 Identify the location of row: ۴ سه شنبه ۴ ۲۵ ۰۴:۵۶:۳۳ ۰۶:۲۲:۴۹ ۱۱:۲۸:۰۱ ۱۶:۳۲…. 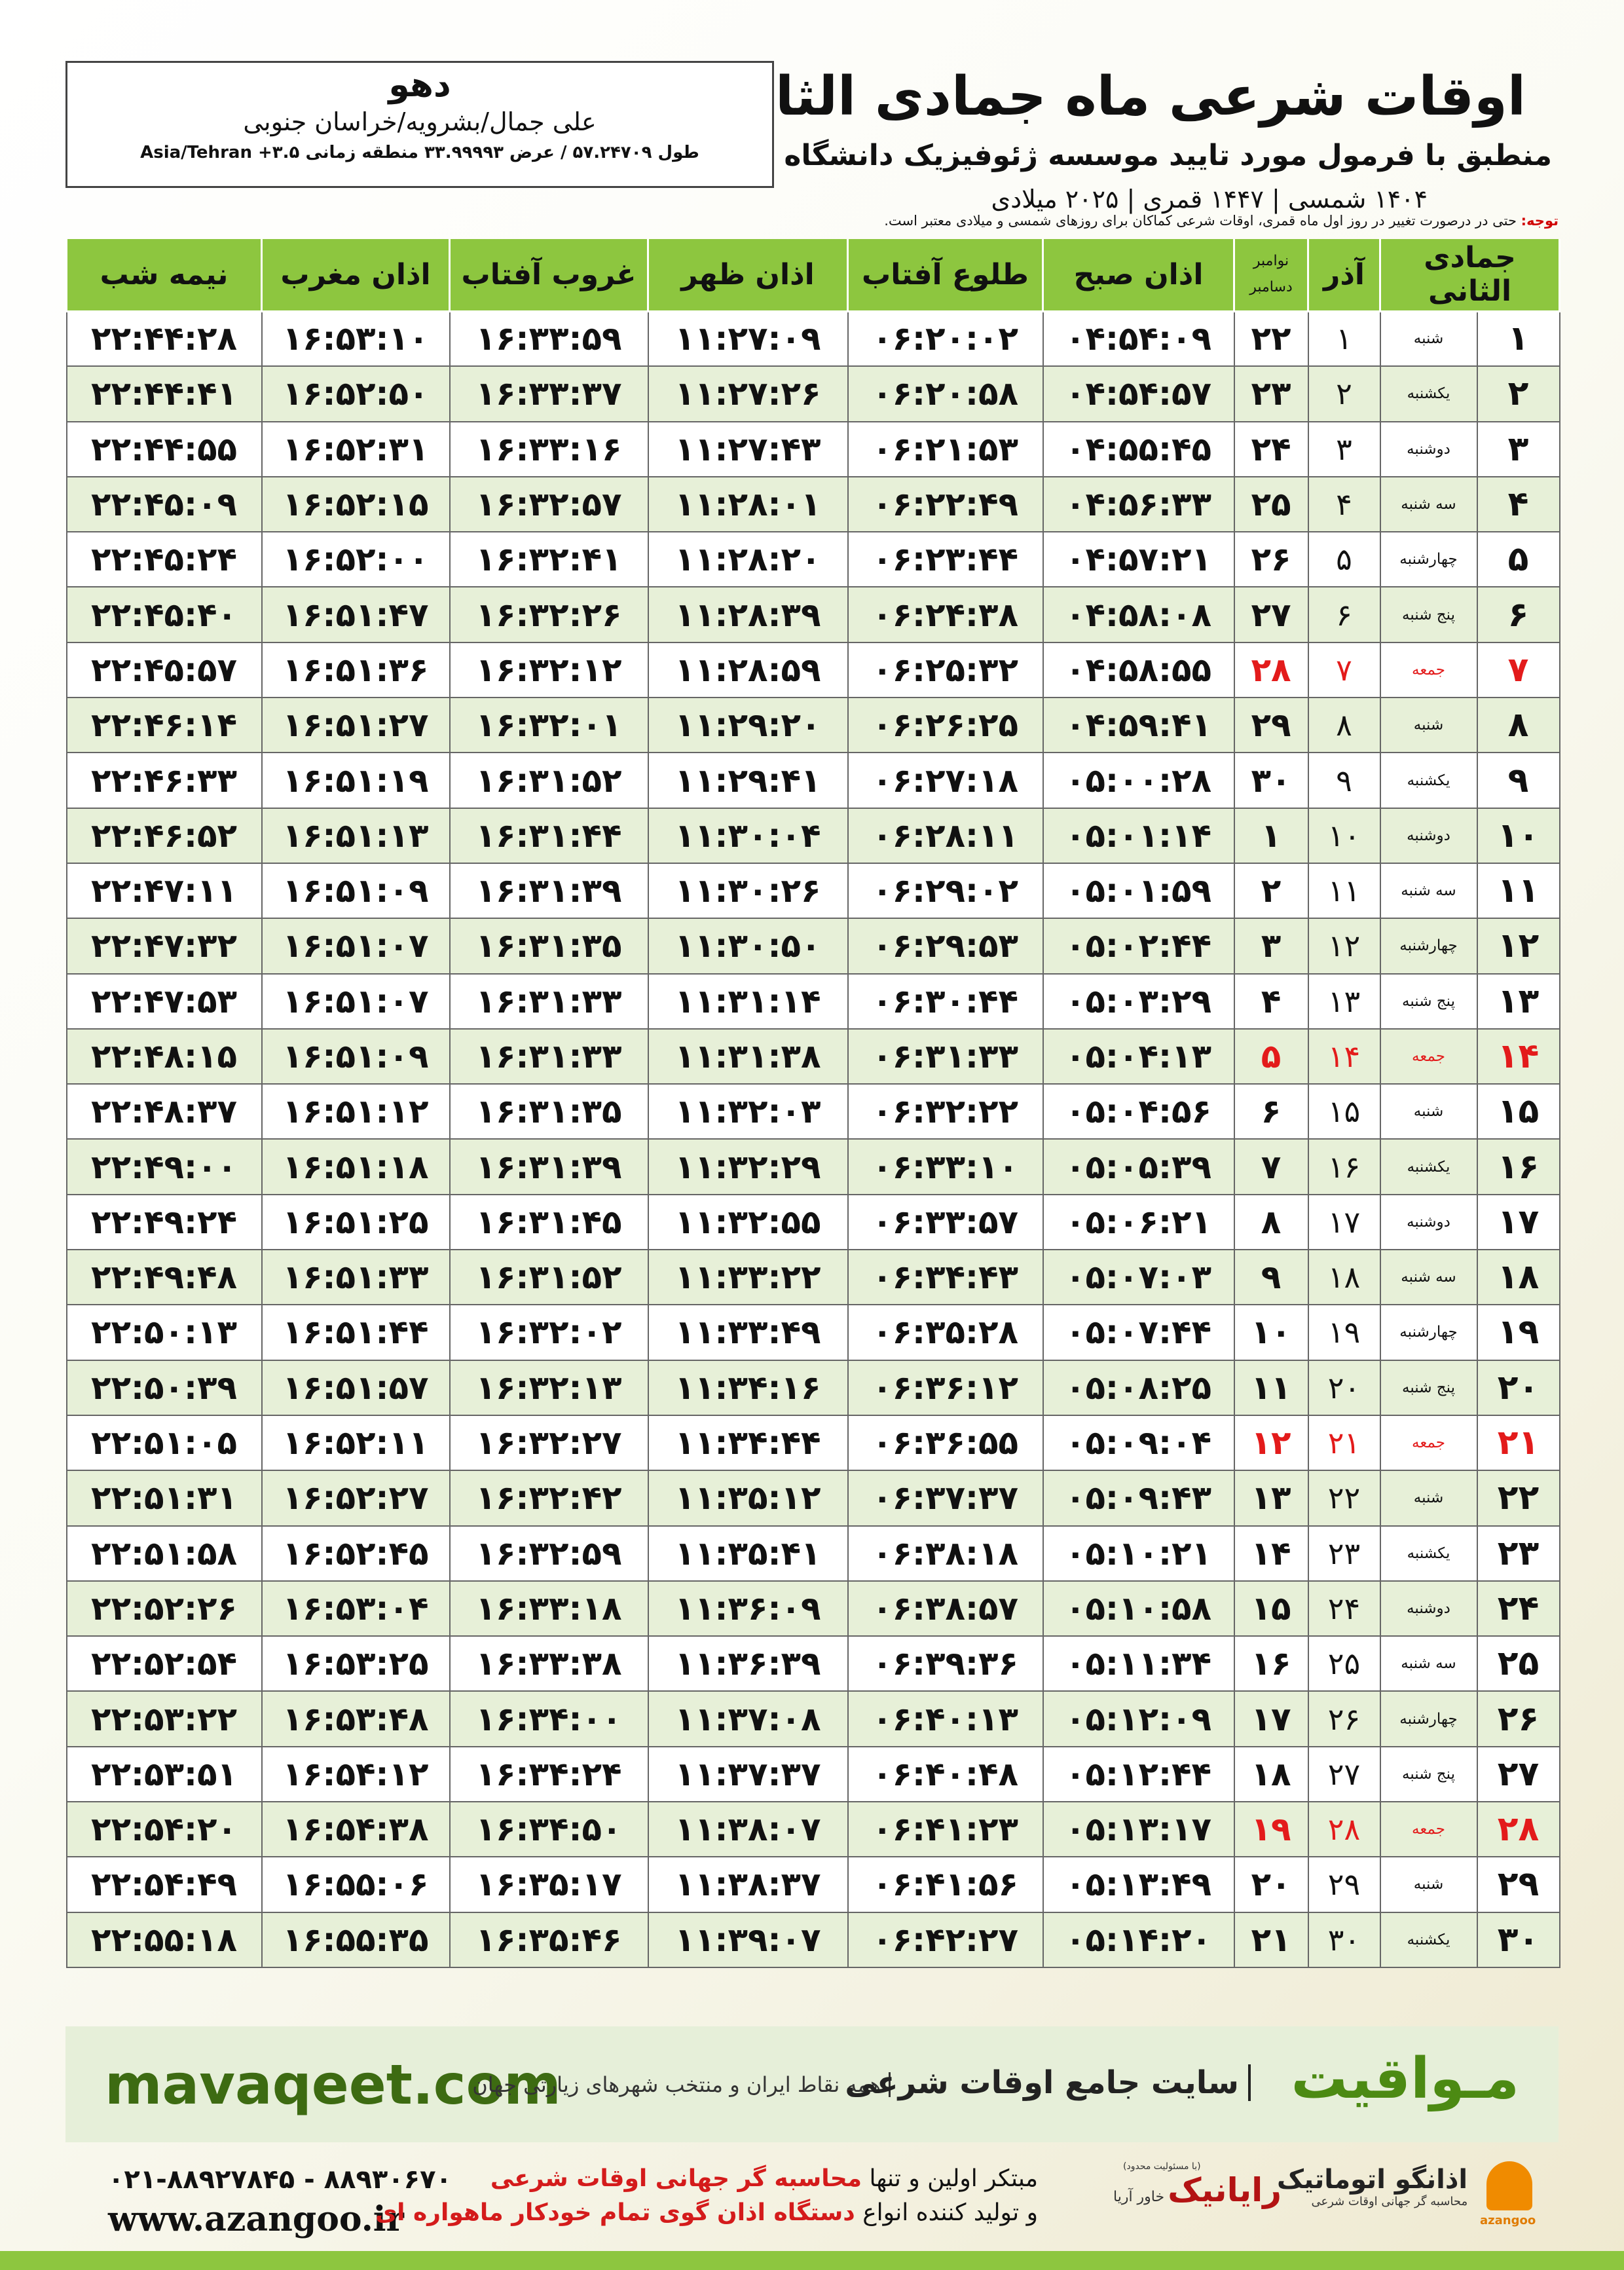
(812, 504).